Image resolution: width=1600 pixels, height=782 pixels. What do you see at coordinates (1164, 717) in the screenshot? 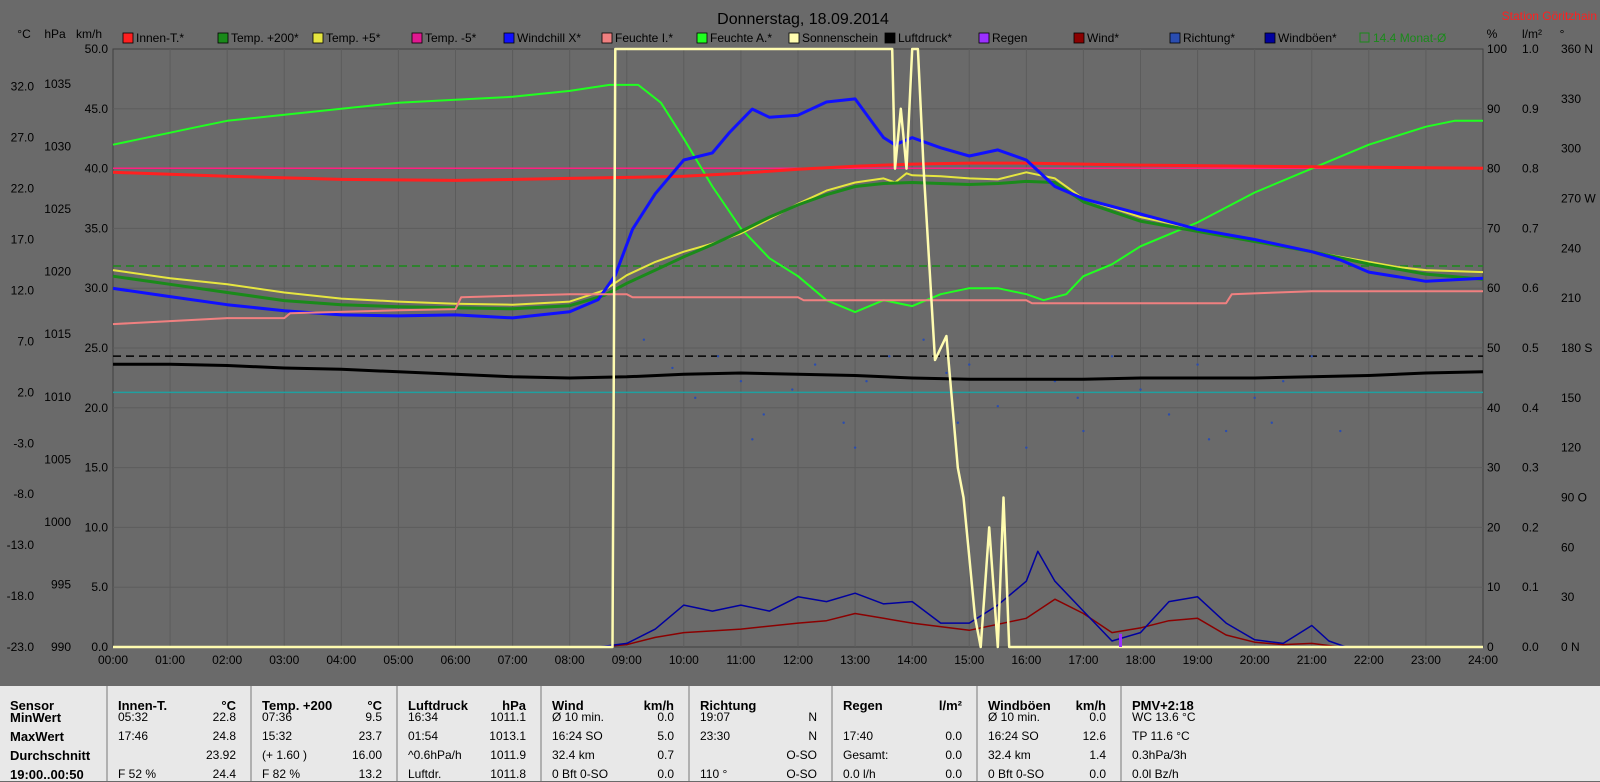
I see `stats-cell-time: WC 13.6 °C` at bounding box center [1164, 717].